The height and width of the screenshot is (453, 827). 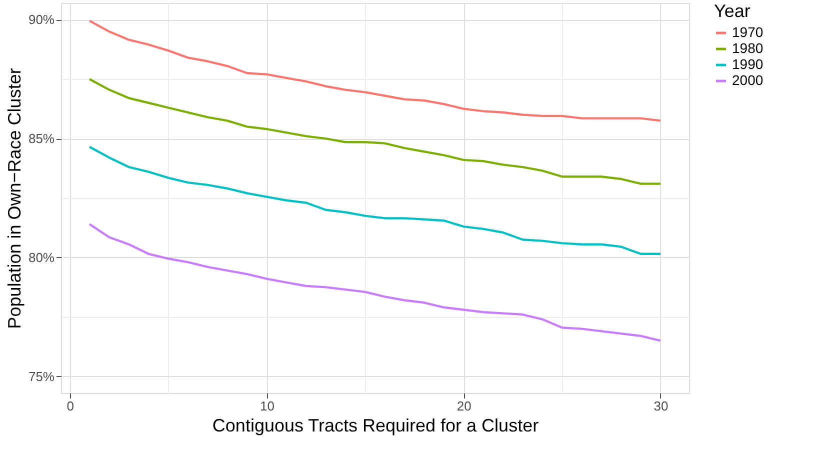 I want to click on legend-label: 1970, so click(x=748, y=32).